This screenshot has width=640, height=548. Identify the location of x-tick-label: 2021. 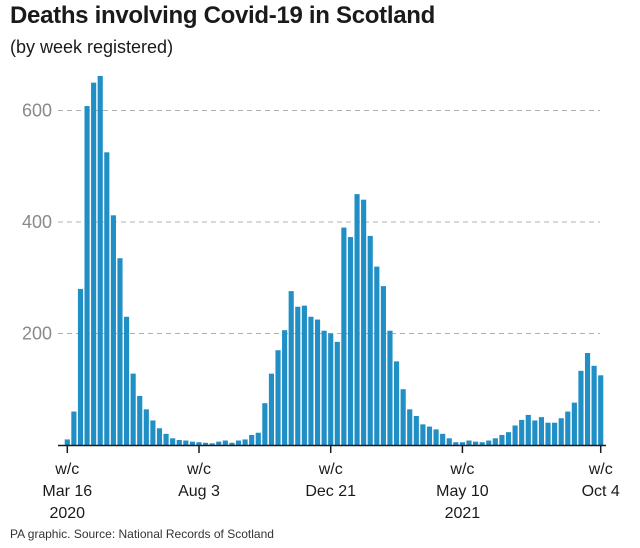
(463, 513).